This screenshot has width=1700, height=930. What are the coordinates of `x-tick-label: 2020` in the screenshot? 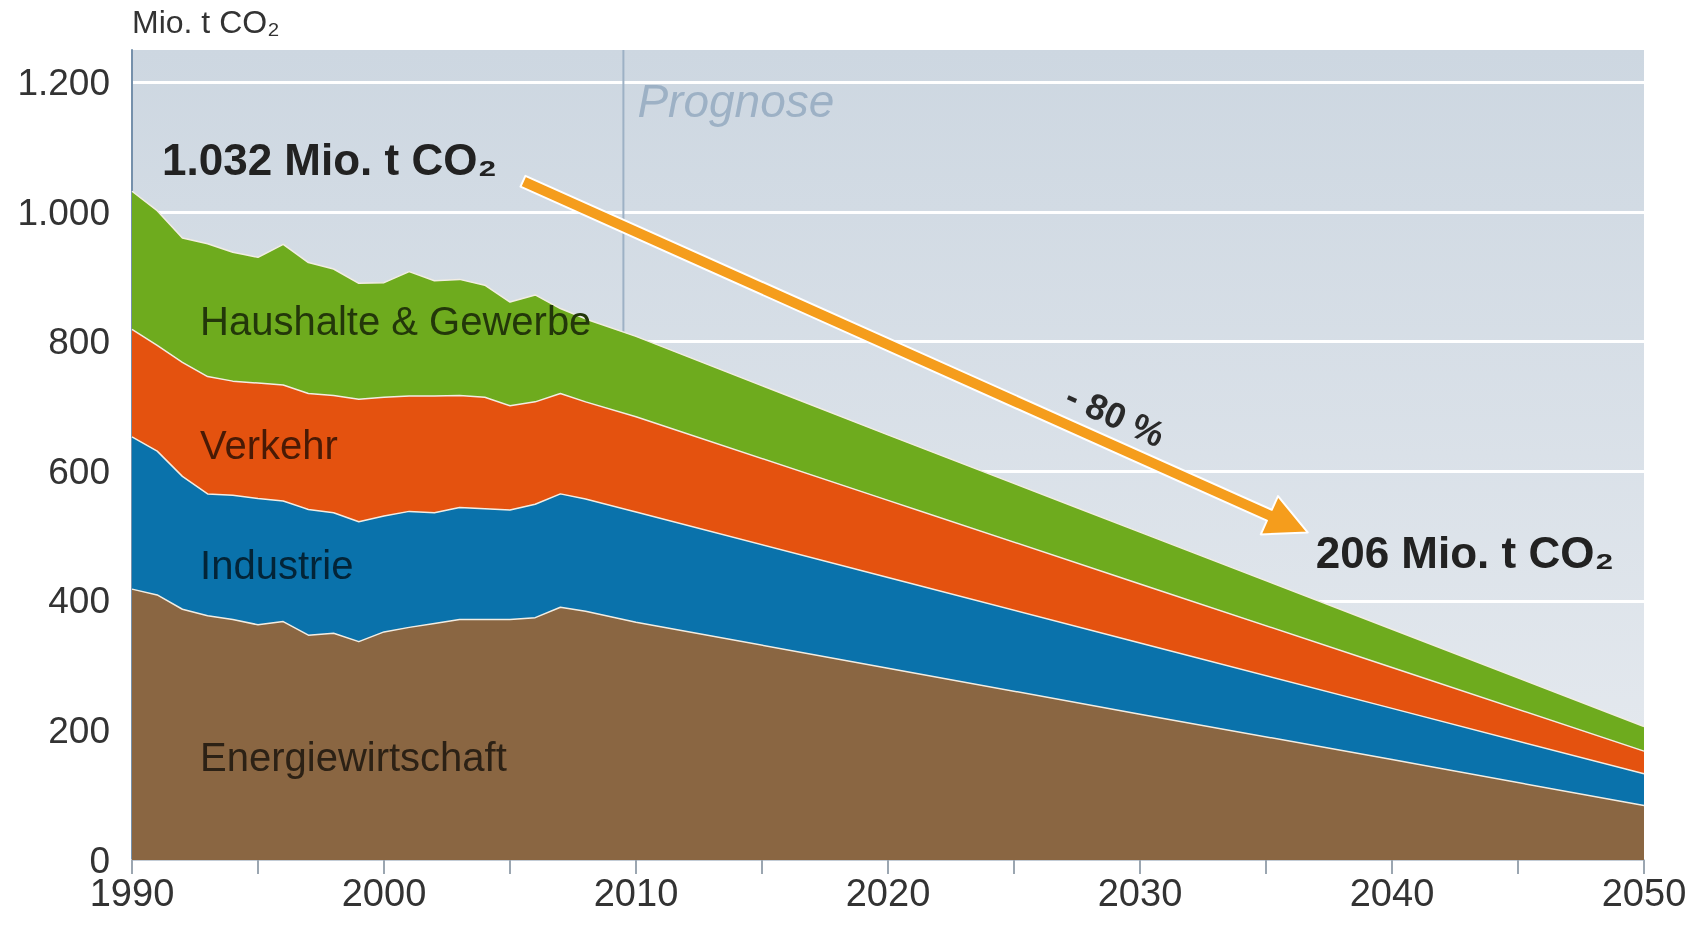 It's located at (888, 893).